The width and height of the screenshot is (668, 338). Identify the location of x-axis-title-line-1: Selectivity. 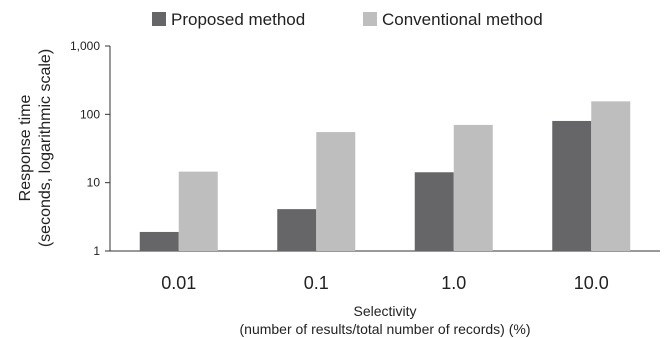
(384, 311).